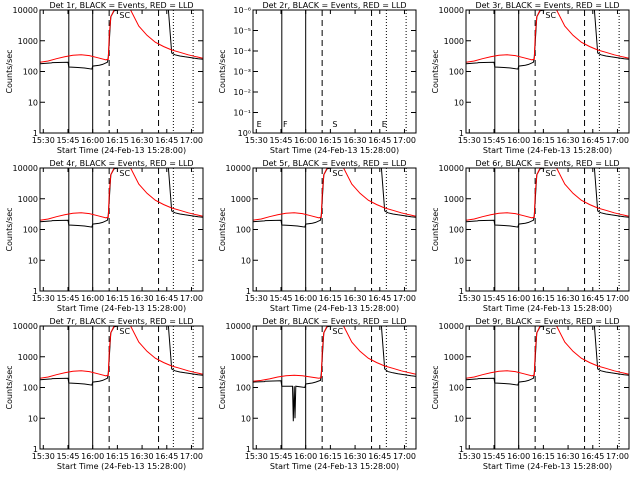 Image resolution: width=640 pixels, height=480 pixels. I want to click on y-tick-label: 10⁻¹, so click(242, 113).